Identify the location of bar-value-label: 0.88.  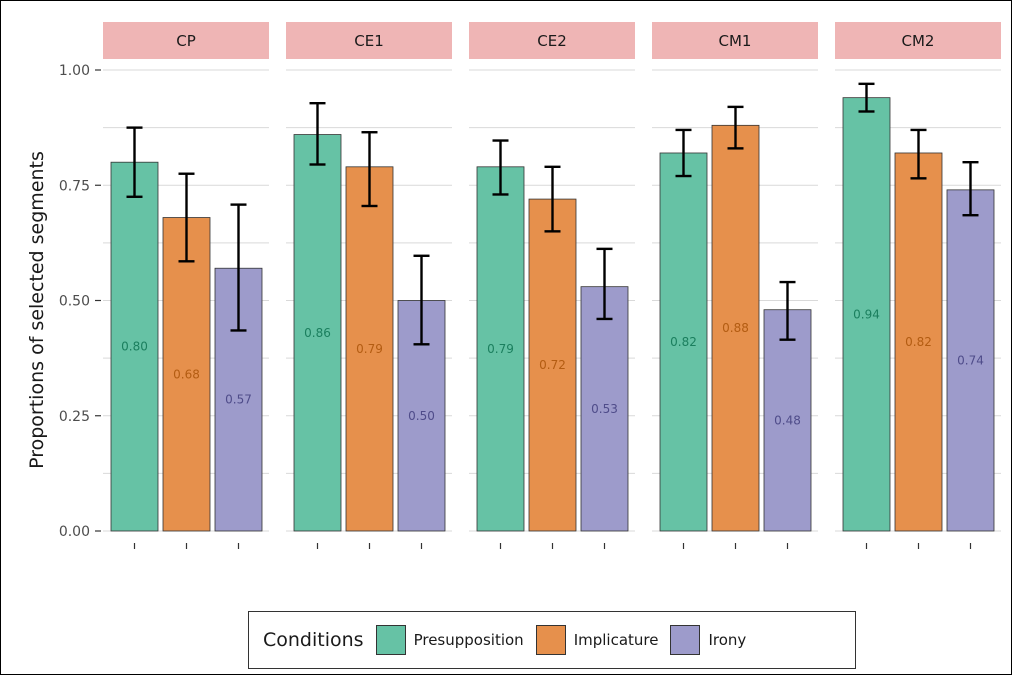
(735, 328).